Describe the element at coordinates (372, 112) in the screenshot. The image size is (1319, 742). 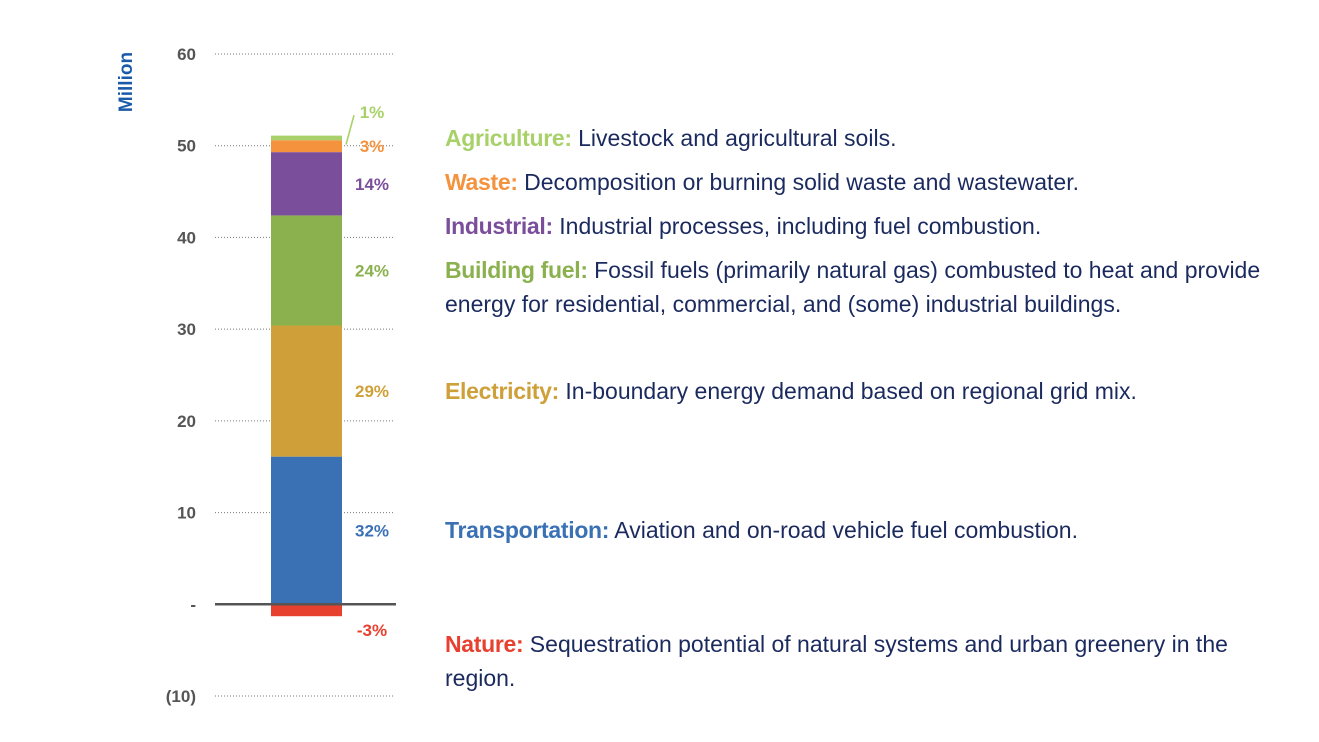
I see `percent-label-agriculture: 1%` at that location.